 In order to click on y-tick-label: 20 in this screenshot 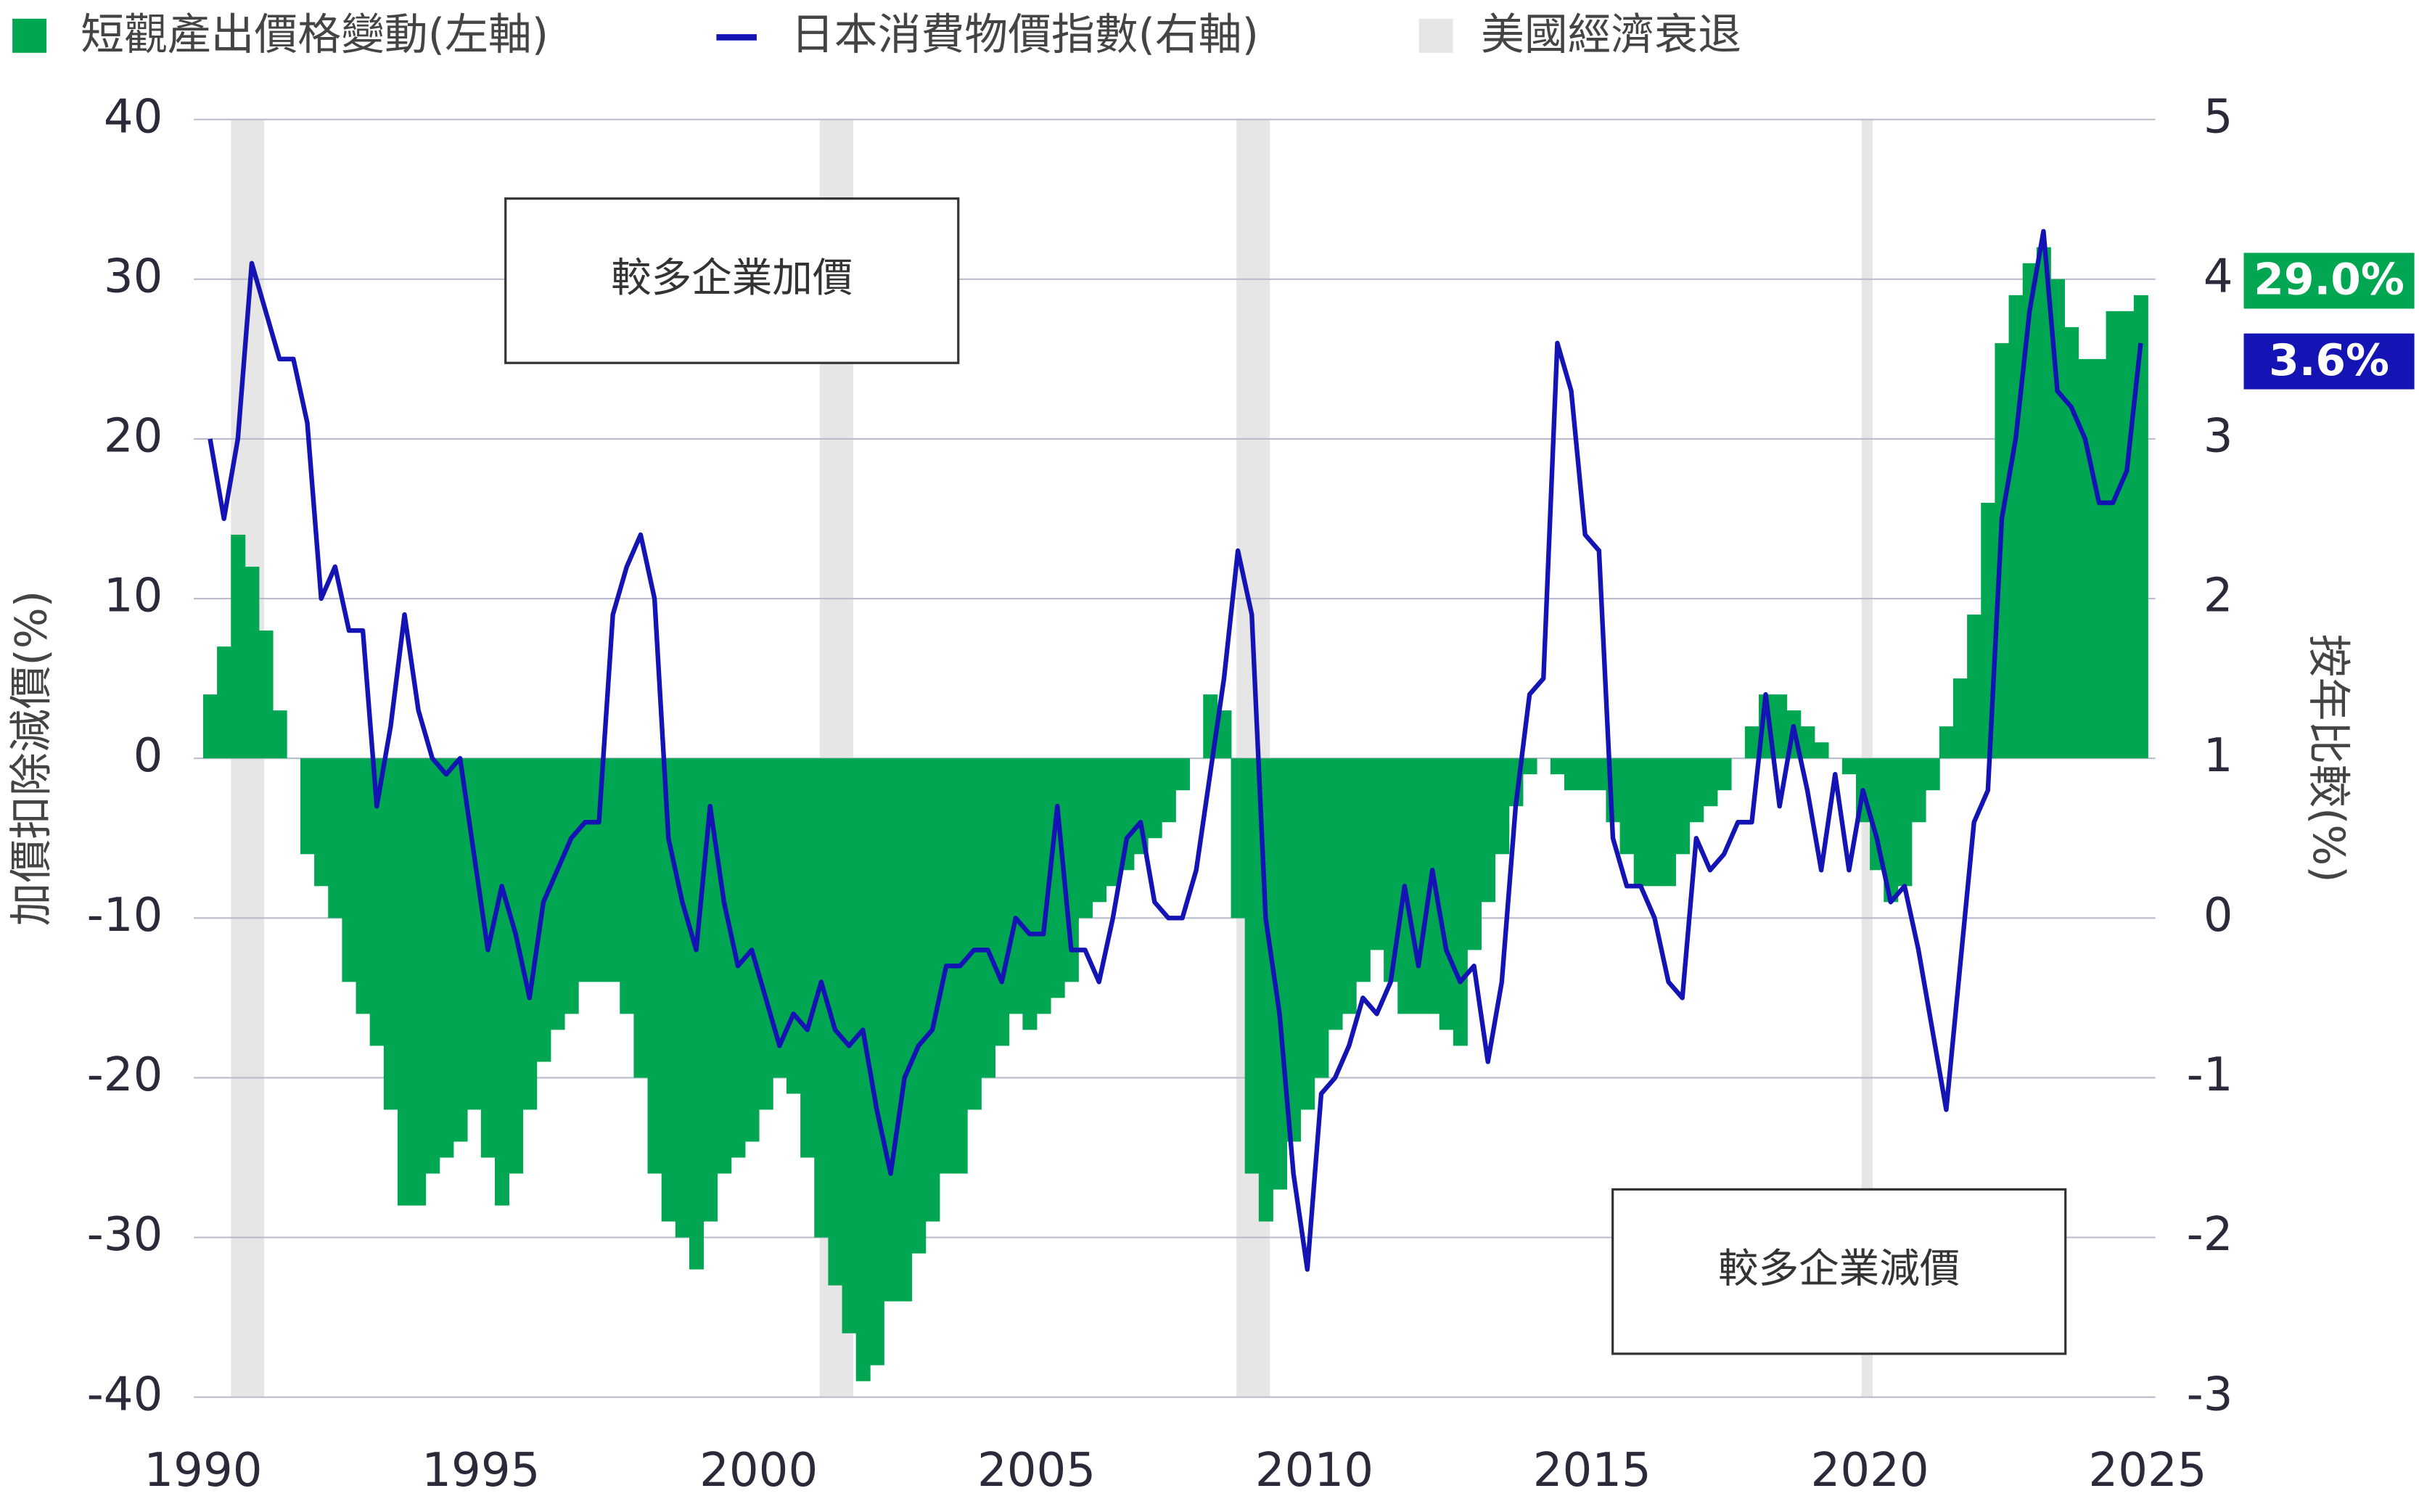, I will do `click(133, 437)`.